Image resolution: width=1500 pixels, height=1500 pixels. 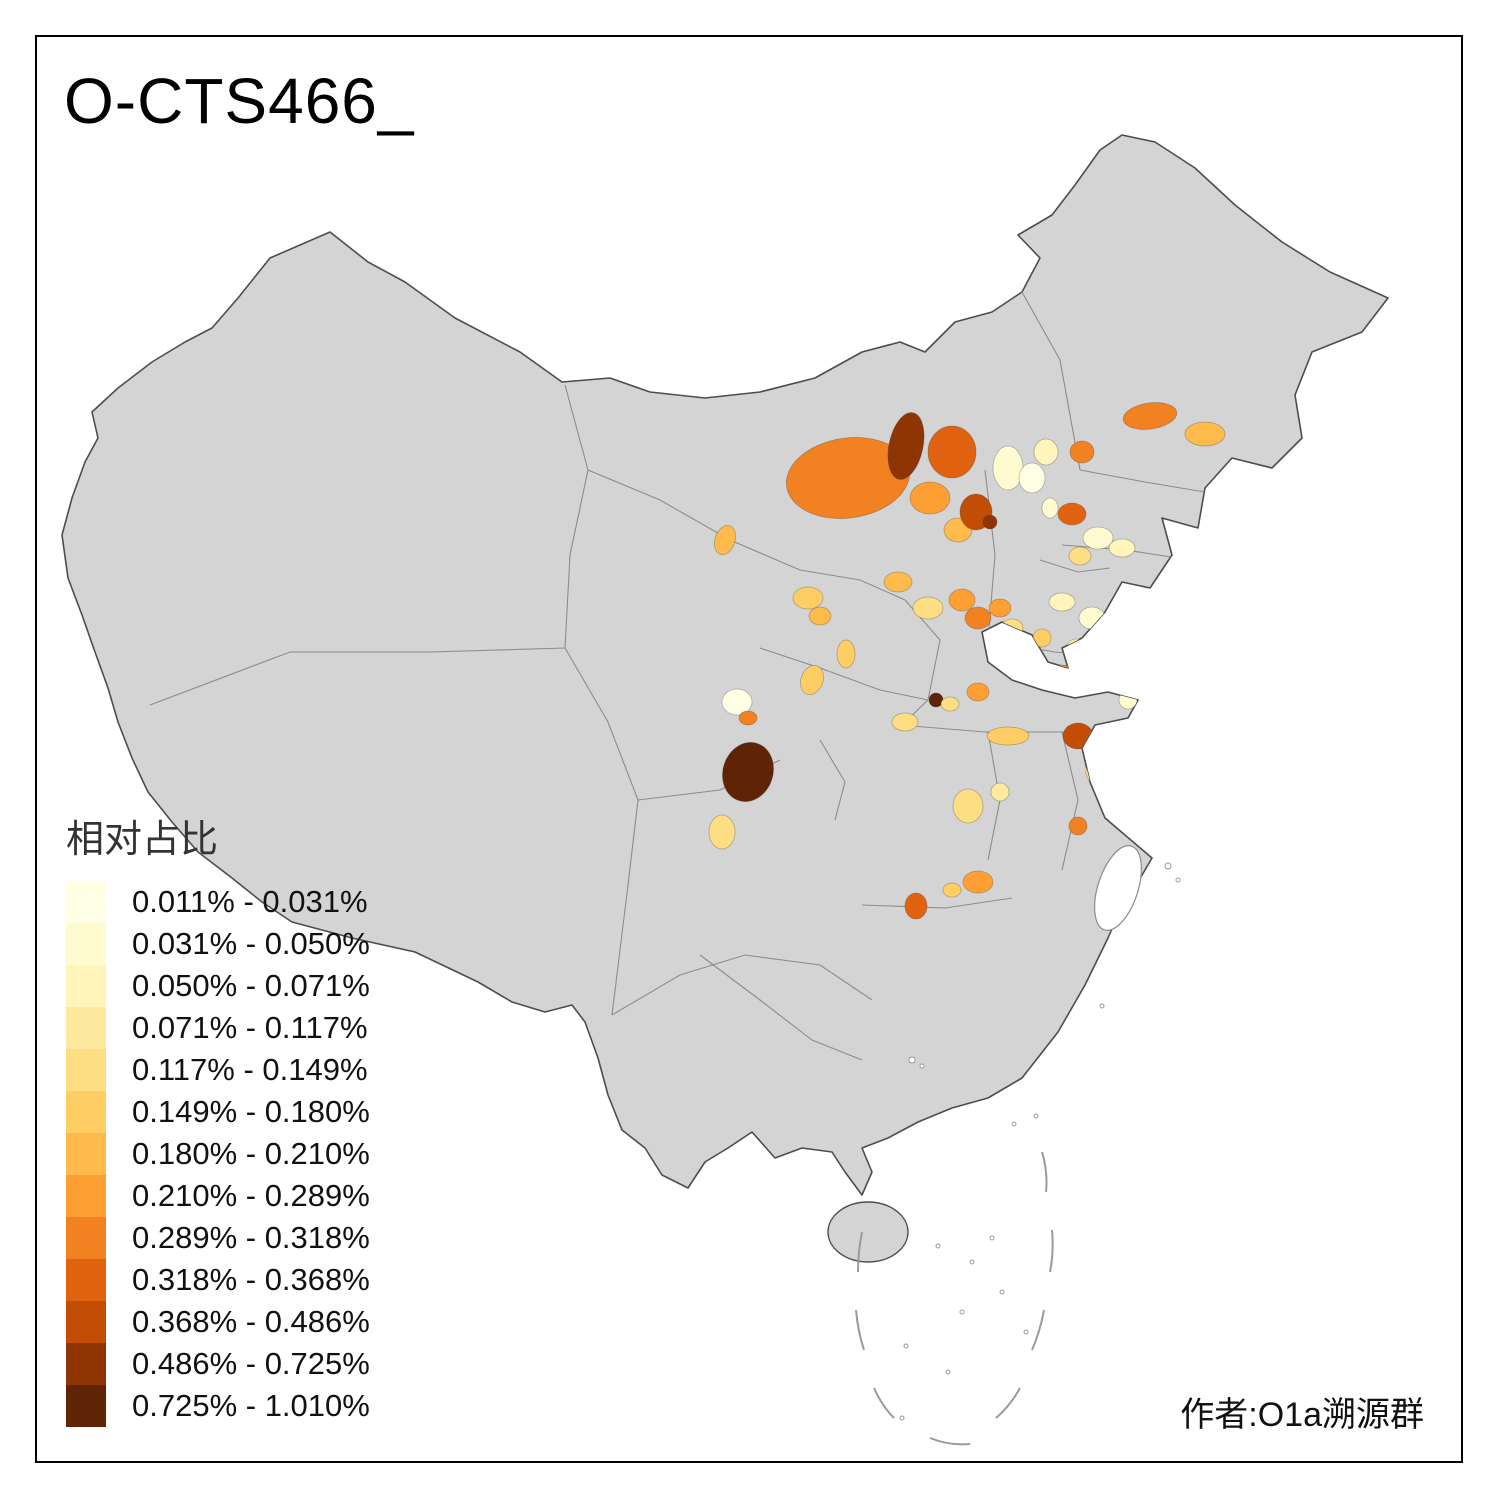 I want to click on legend-item: 0.031% - 0.050%, so click(x=218, y=944).